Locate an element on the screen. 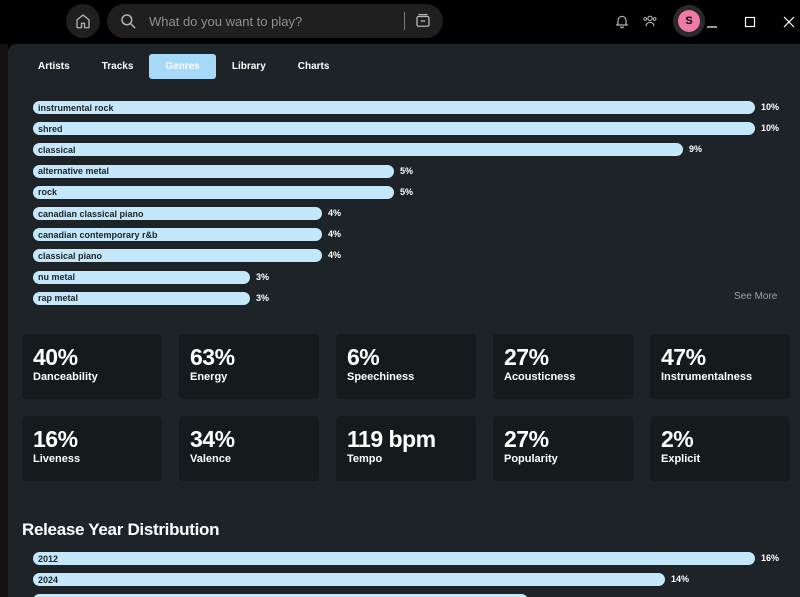 The height and width of the screenshot is (597, 800). friend-activity-button is located at coordinates (650, 21).